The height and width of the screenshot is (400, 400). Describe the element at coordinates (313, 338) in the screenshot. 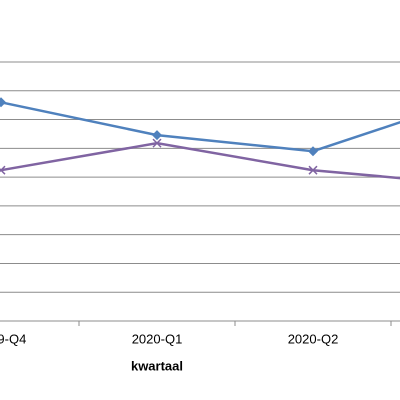

I see `x-tick-label: 2020-Q2` at that location.